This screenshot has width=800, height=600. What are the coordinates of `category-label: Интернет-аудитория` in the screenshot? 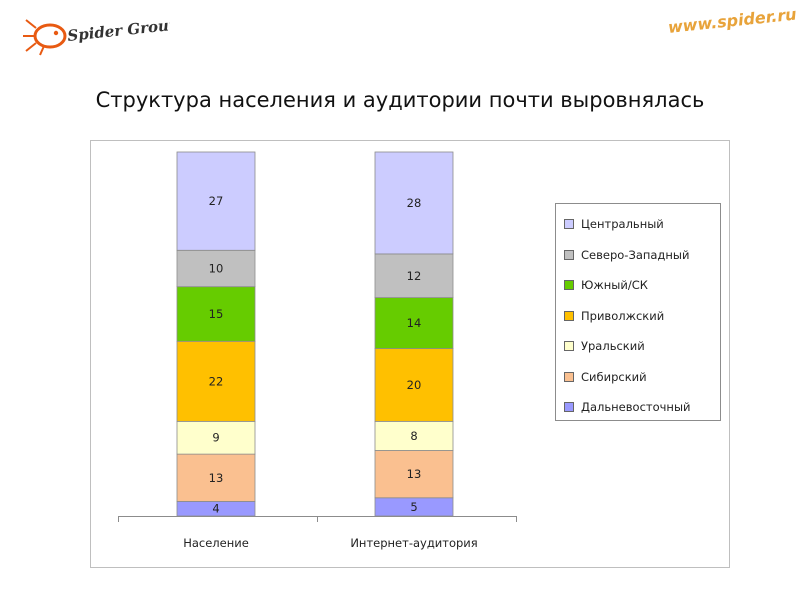 It's located at (413, 543).